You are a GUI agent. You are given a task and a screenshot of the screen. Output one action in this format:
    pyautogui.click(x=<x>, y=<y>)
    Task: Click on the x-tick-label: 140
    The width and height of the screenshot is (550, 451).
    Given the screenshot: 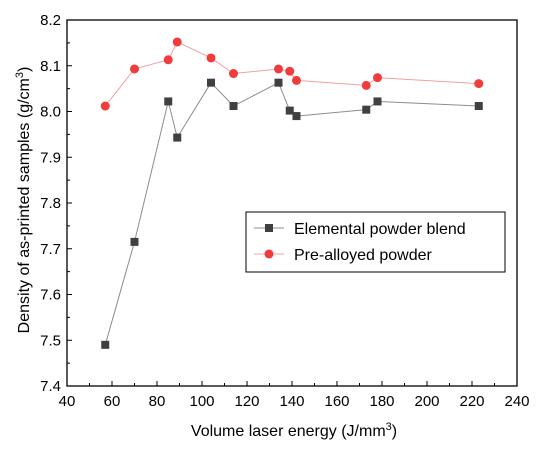 What is the action you would take?
    pyautogui.click(x=291, y=401)
    